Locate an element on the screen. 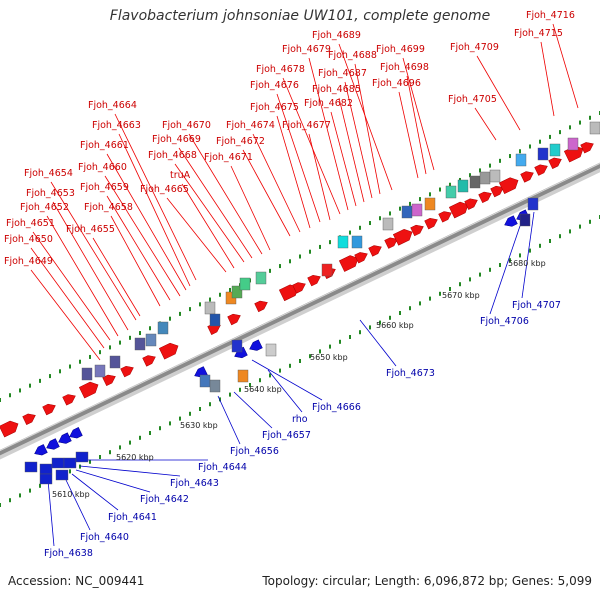 This screenshot has height=600, width=600. gene-label-forward: Fjoh_4660 is located at coordinates (102, 167).